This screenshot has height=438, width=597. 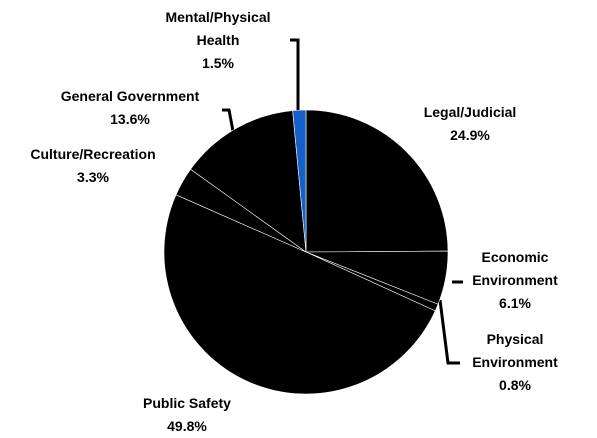 What do you see at coordinates (130, 108) in the screenshot?
I see `slice-label: General Government 13.6%` at bounding box center [130, 108].